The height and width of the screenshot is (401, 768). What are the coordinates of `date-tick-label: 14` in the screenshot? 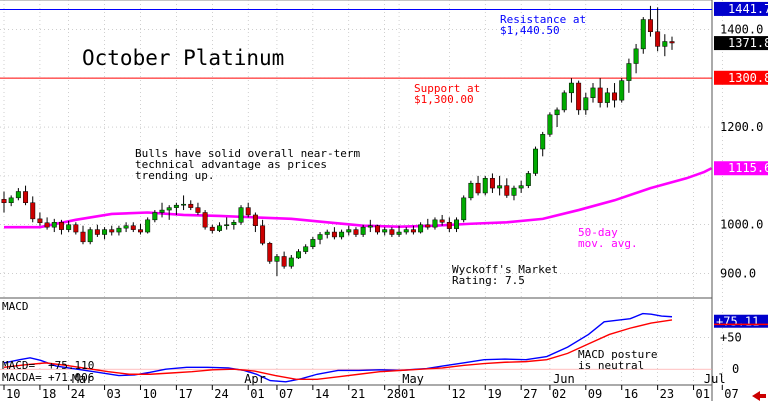 It's located at (322, 394).